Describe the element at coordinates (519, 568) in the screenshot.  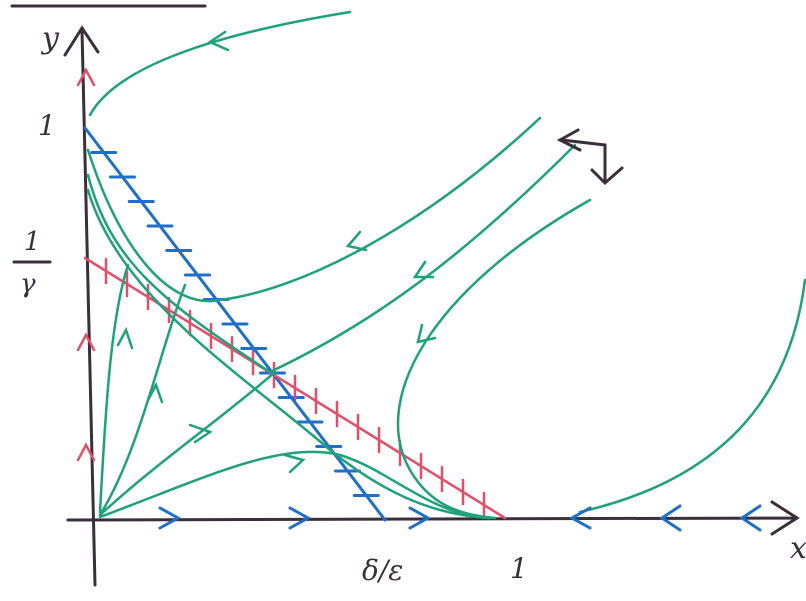
I see `x-tick-label: 1` at that location.